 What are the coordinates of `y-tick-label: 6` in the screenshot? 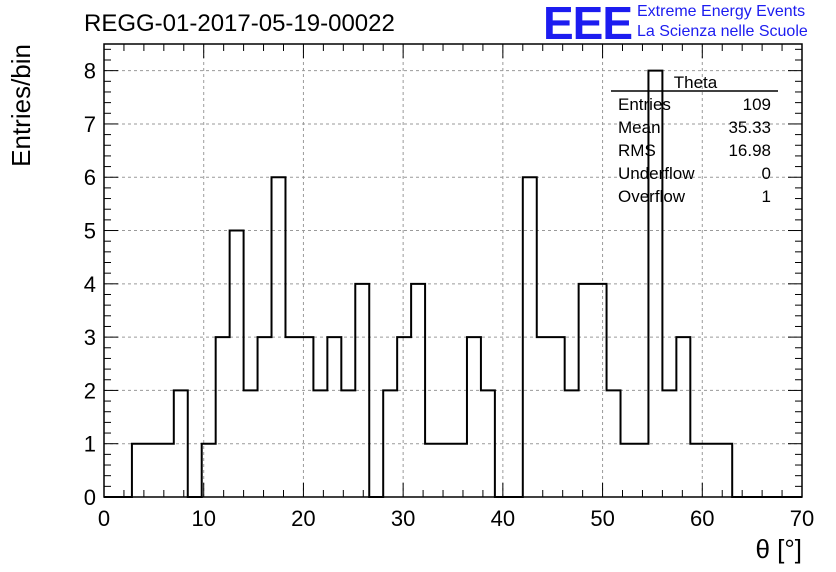 It's located at (90, 177).